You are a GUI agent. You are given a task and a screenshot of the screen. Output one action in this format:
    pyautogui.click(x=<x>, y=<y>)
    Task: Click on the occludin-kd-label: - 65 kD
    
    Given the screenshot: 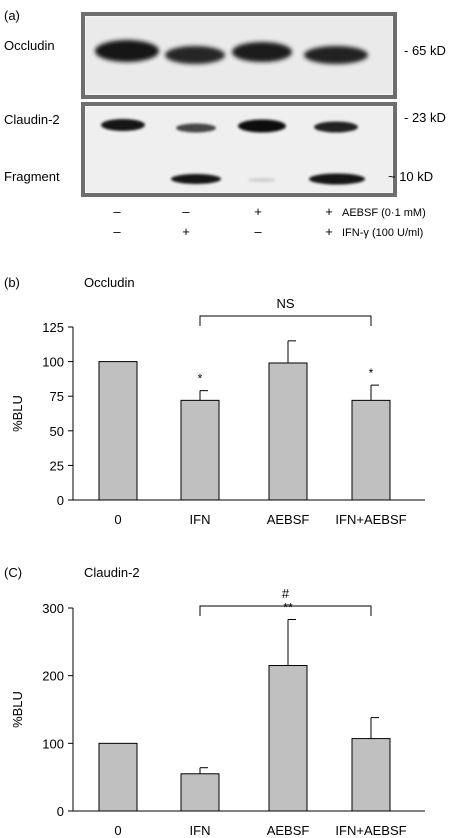 What is the action you would take?
    pyautogui.click(x=425, y=50)
    